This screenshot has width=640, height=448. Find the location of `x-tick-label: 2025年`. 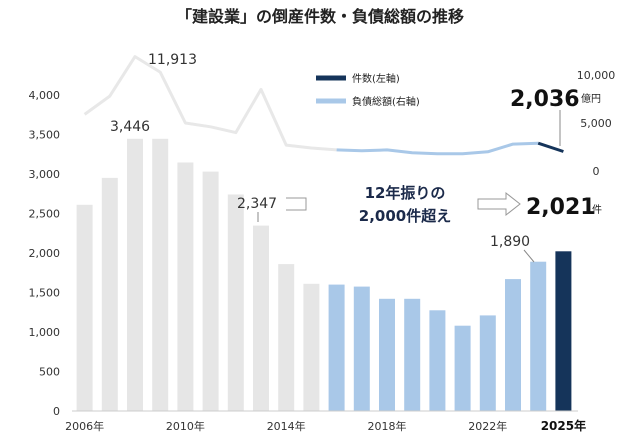

x-tick-label: 2025年 is located at coordinates (563, 425).